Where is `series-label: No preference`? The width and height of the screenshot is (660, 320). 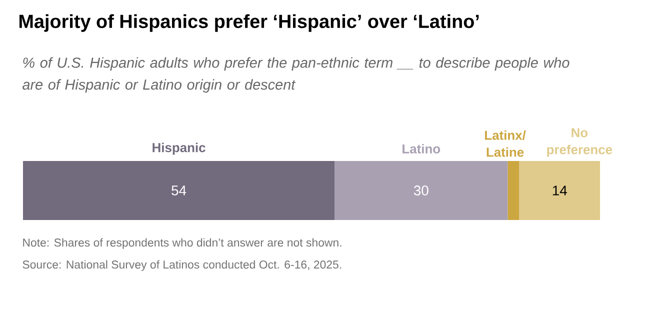
series-label: No preference is located at coordinates (579, 142).